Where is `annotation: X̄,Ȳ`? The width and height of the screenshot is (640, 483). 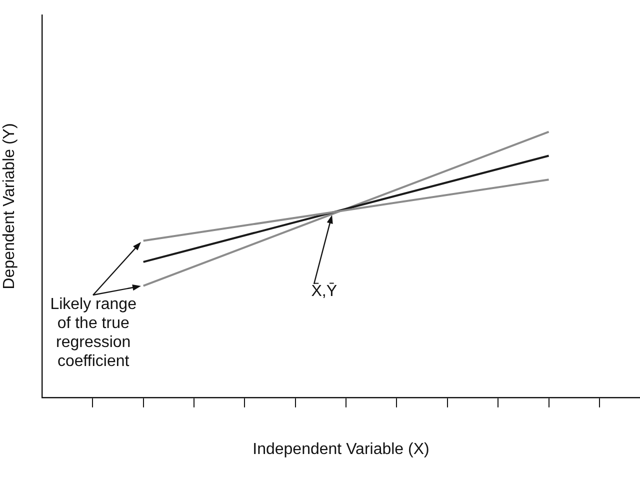
annotation: X̄,Ȳ is located at coordinates (324, 291).